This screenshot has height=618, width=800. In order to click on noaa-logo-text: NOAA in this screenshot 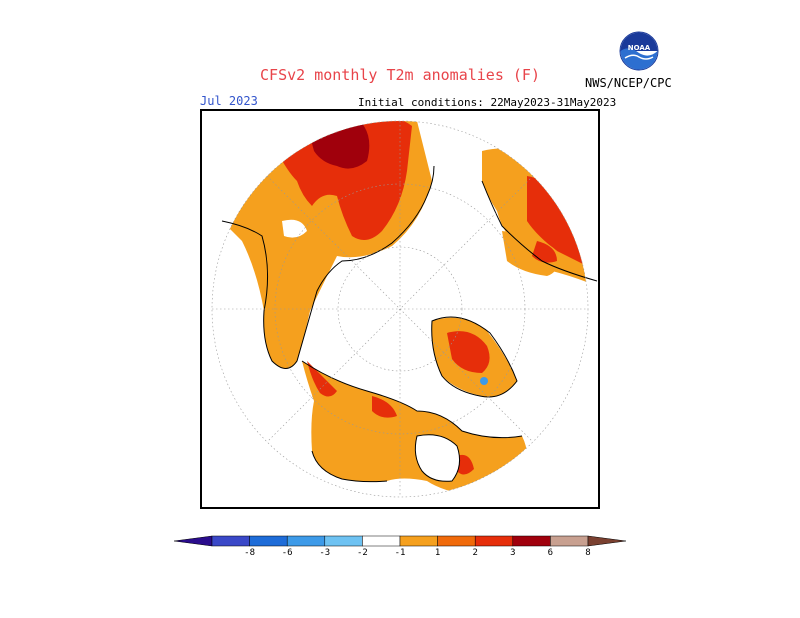, I will do `click(639, 48)`.